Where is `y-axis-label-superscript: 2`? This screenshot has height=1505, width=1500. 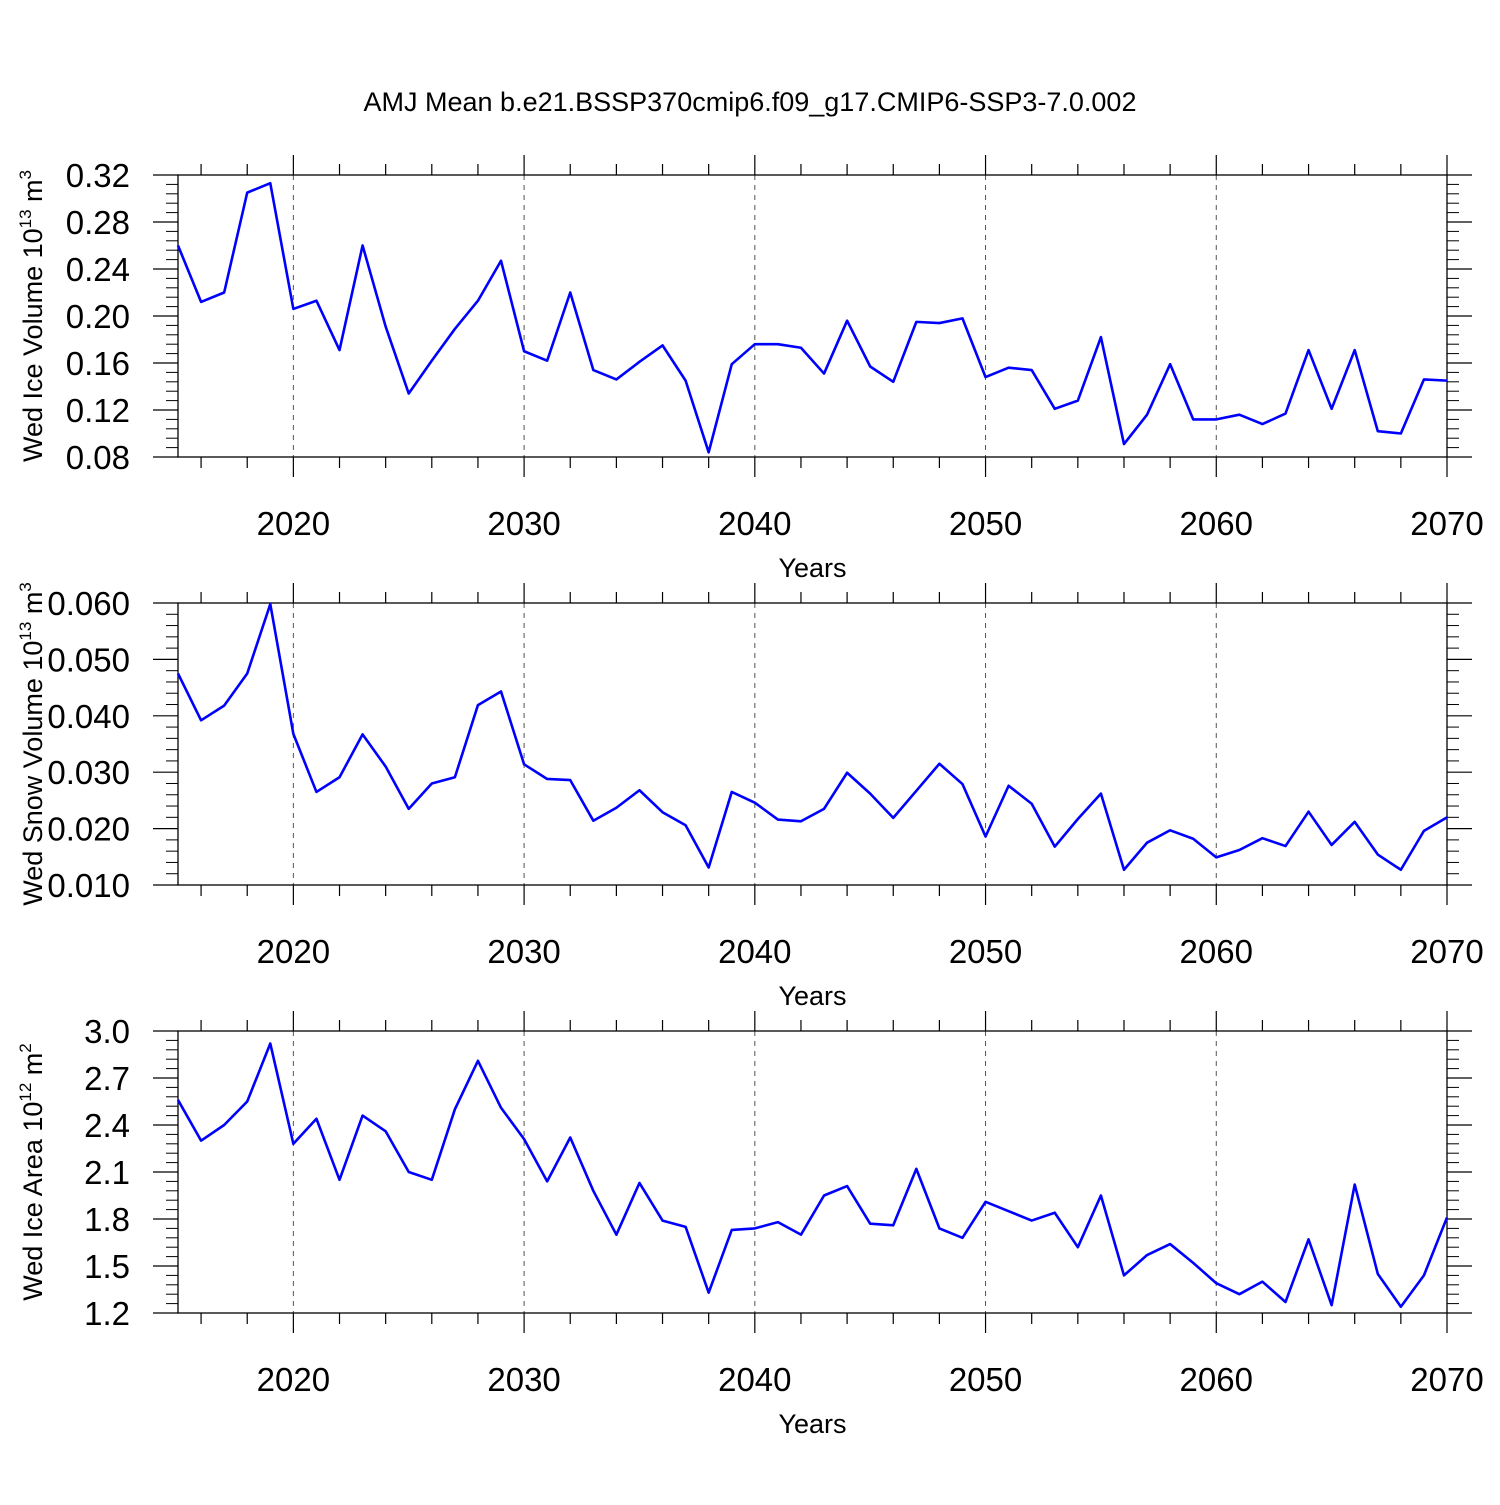 y-axis-label-superscript: 2 is located at coordinates (25, 1047).